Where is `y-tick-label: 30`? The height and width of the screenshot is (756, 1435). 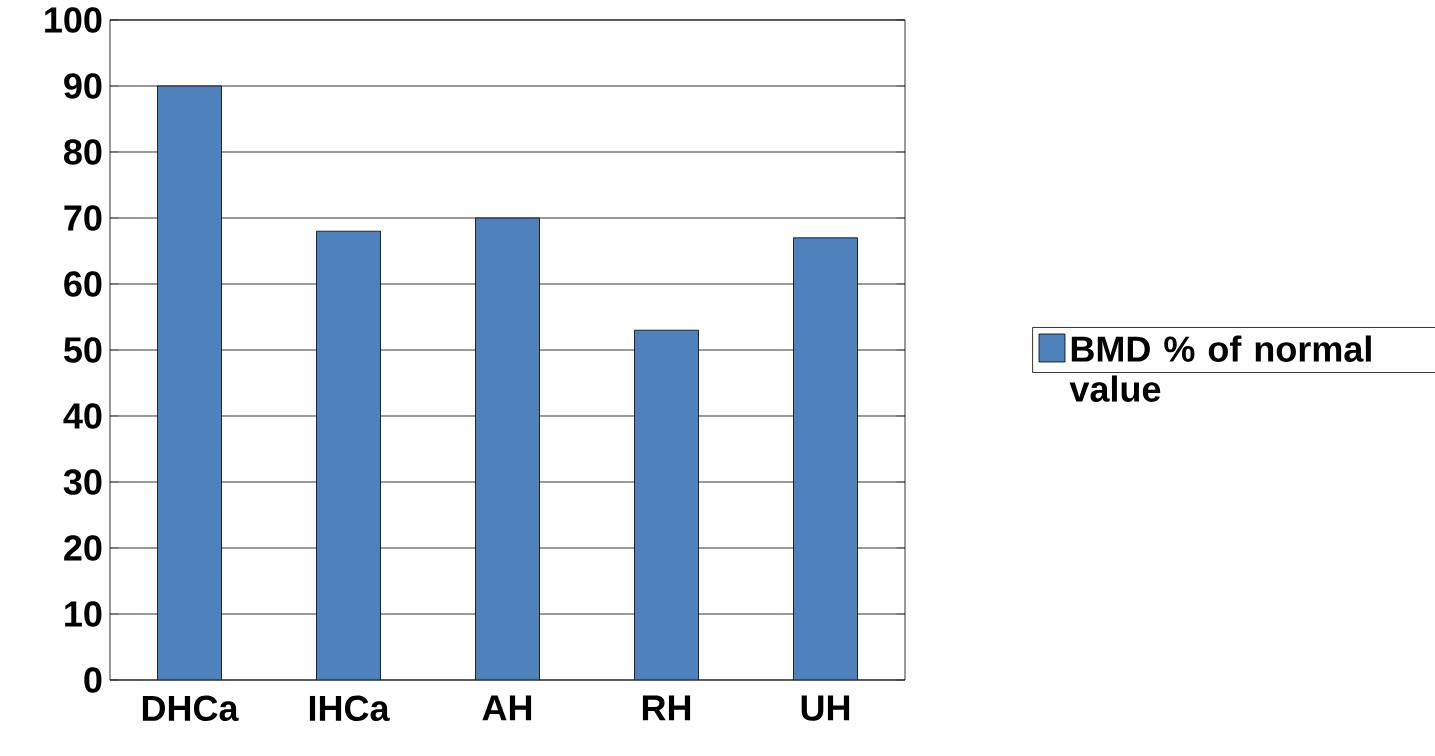 y-tick-label: 30 is located at coordinates (82, 482).